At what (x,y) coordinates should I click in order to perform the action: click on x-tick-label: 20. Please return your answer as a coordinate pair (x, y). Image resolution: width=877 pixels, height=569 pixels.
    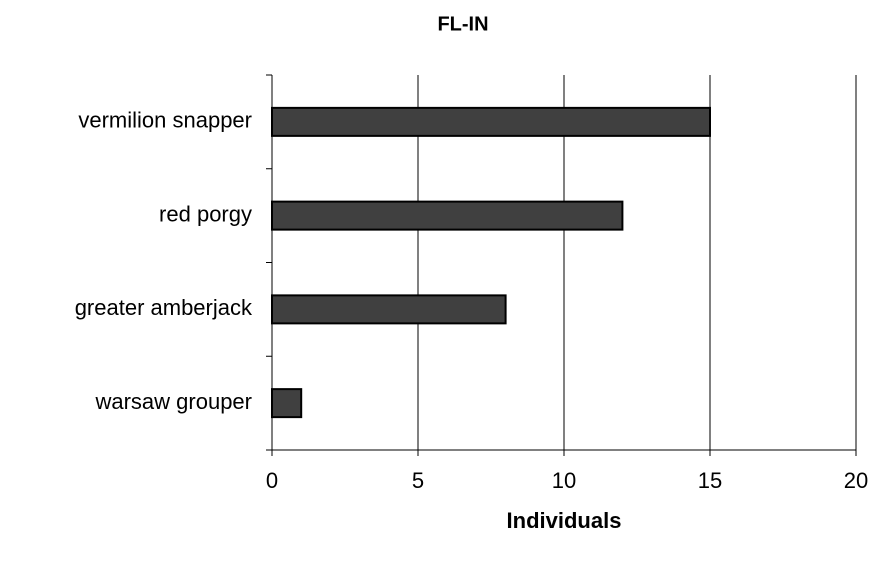
    Looking at the image, I should click on (856, 480).